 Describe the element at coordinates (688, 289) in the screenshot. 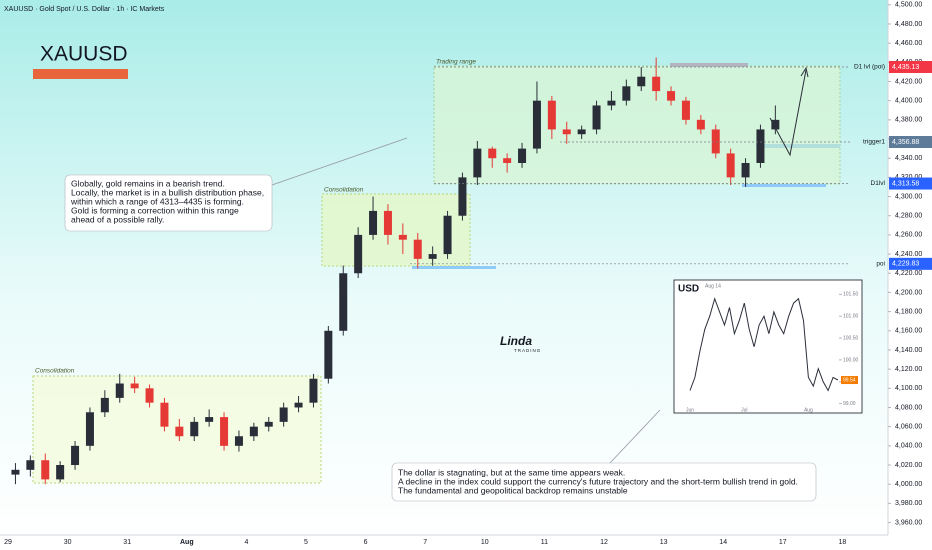

I see `inset-title: USD` at that location.